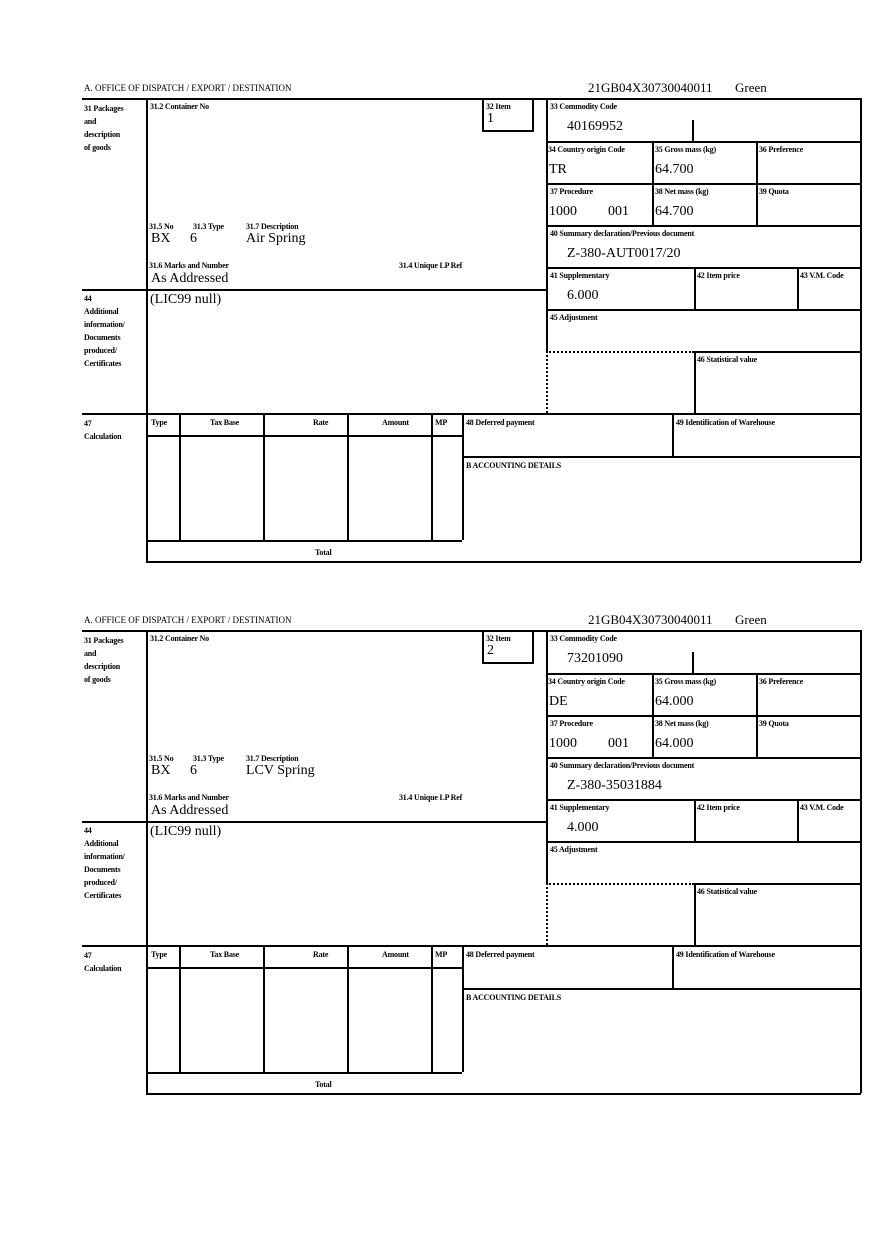 This screenshot has height=1250, width=882. I want to click on vm-code-label: 43 V.M. Code, so click(822, 275).